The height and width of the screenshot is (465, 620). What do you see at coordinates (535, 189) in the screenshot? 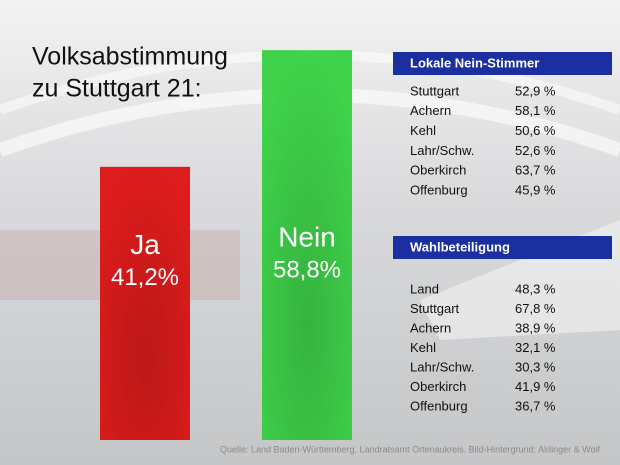
I see `row-value: 45,9 %` at bounding box center [535, 189].